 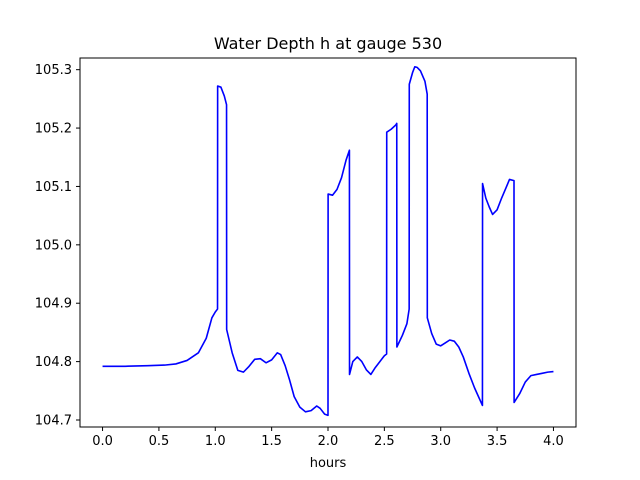 What do you see at coordinates (497, 441) in the screenshot?
I see `x-tick-label: 3.5` at bounding box center [497, 441].